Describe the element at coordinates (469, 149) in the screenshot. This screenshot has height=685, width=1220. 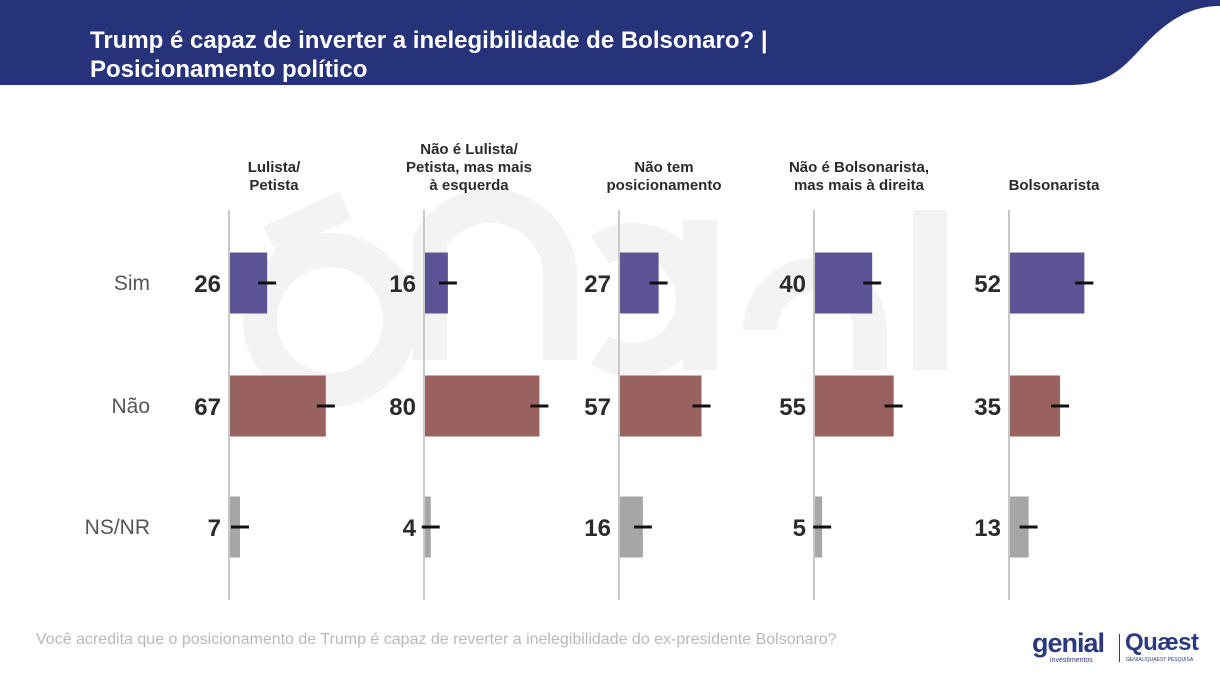
I see `panel-2-header-line-1: Não é Lulista/` at that location.